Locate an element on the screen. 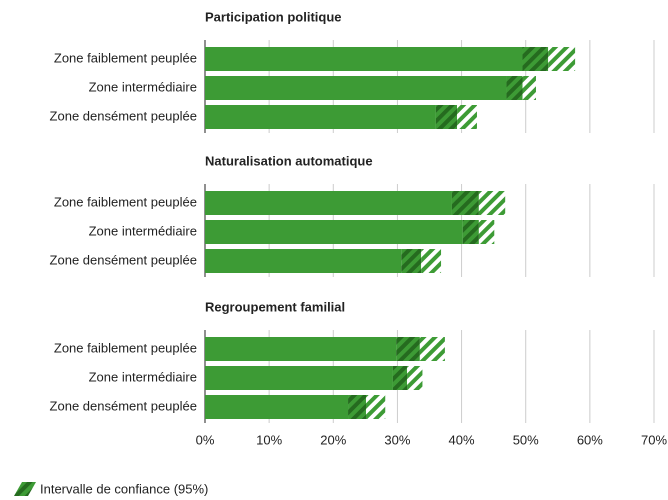 The height and width of the screenshot is (500, 668). x-tick-label: 50% is located at coordinates (526, 439).